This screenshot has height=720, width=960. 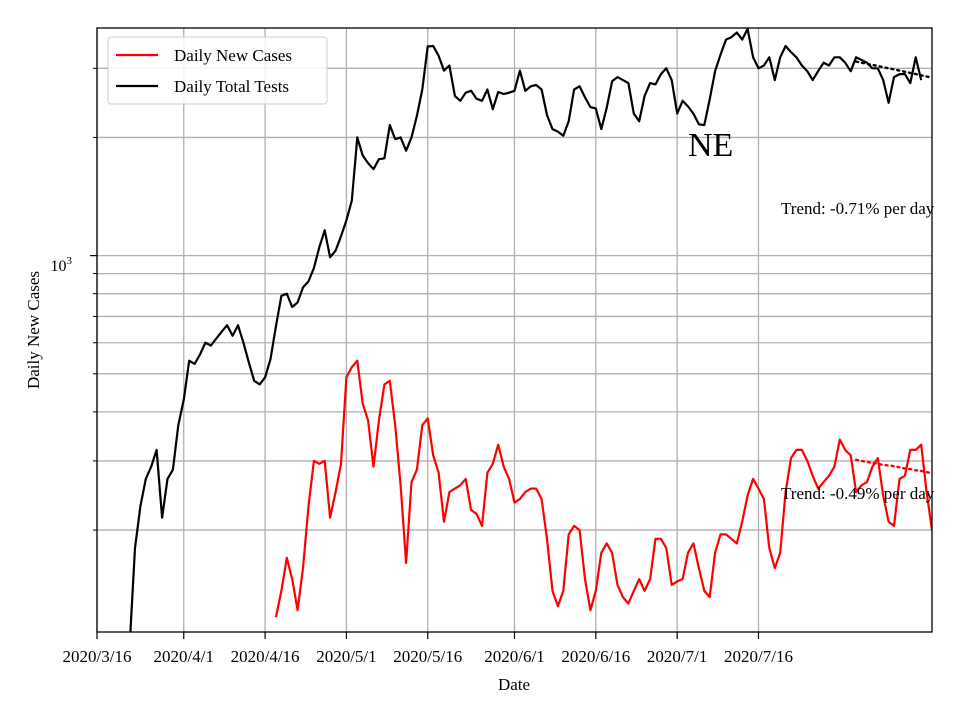 I want to click on x-tick-label: 2020/7/1, so click(x=677, y=656).